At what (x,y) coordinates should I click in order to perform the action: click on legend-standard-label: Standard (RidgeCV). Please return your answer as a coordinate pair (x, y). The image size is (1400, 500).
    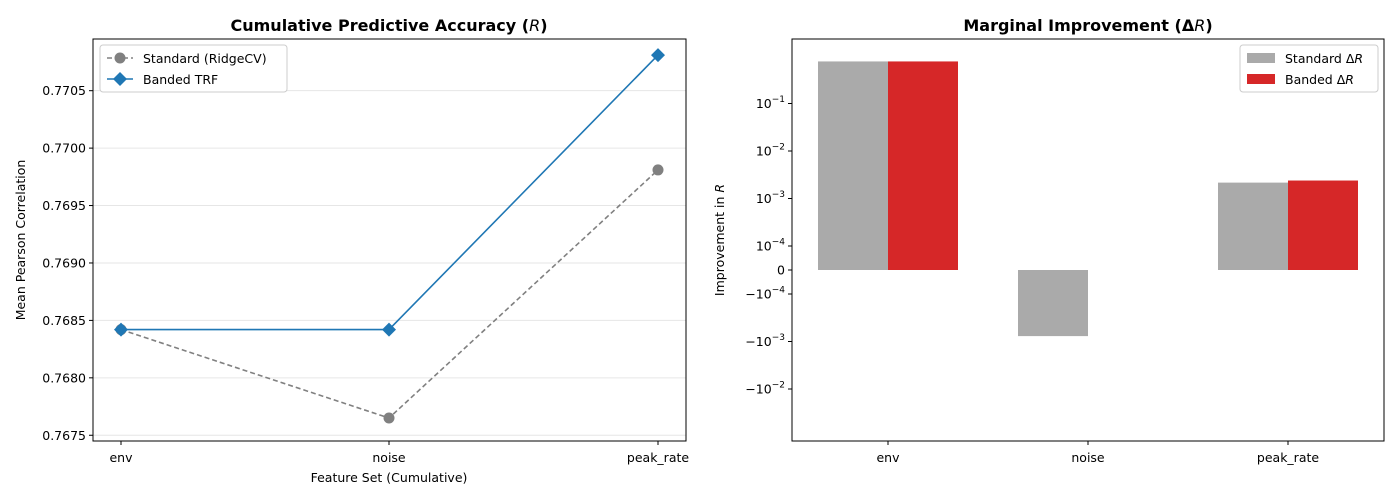
    Looking at the image, I should click on (205, 58).